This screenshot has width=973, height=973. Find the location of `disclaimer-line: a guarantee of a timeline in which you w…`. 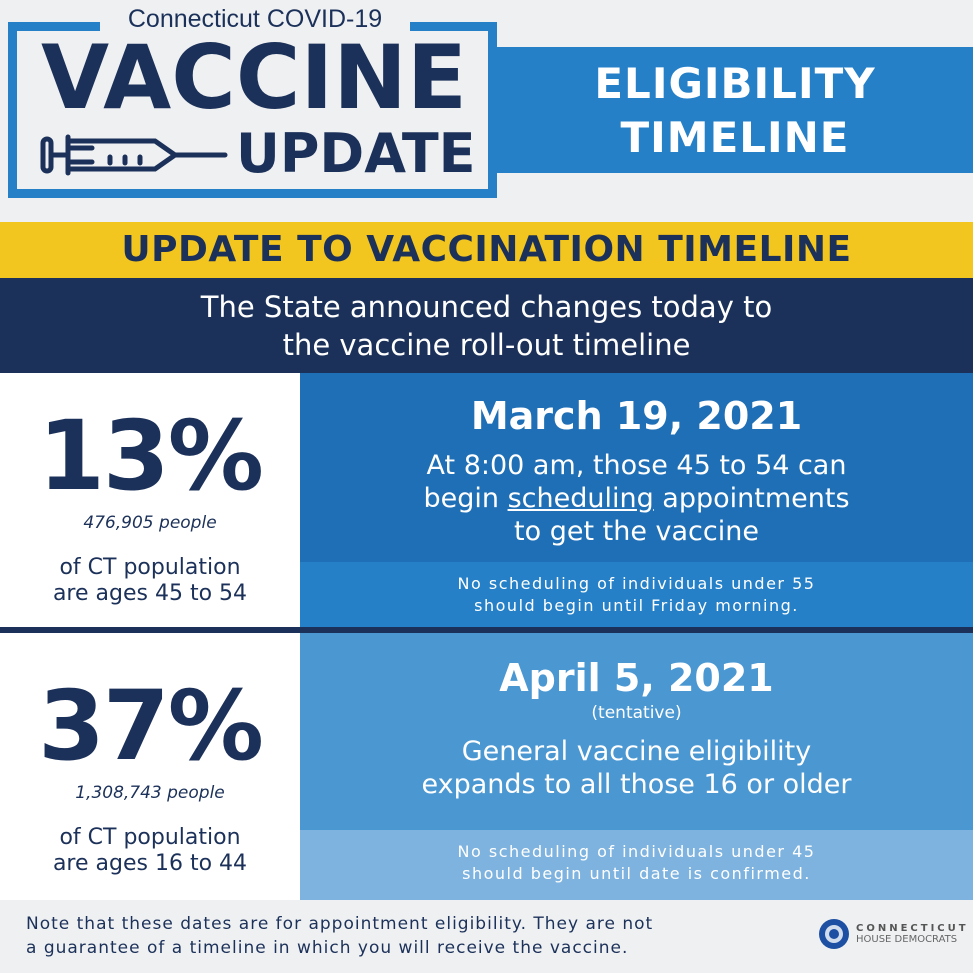

disclaimer-line: a guarantee of a timeline in which you w… is located at coordinates (327, 948).